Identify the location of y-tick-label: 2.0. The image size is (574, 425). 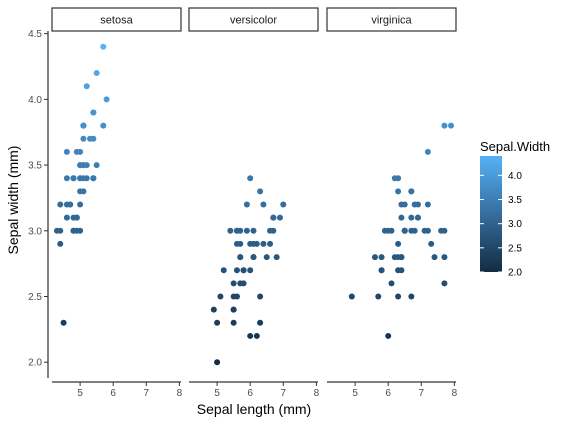
(35, 363).